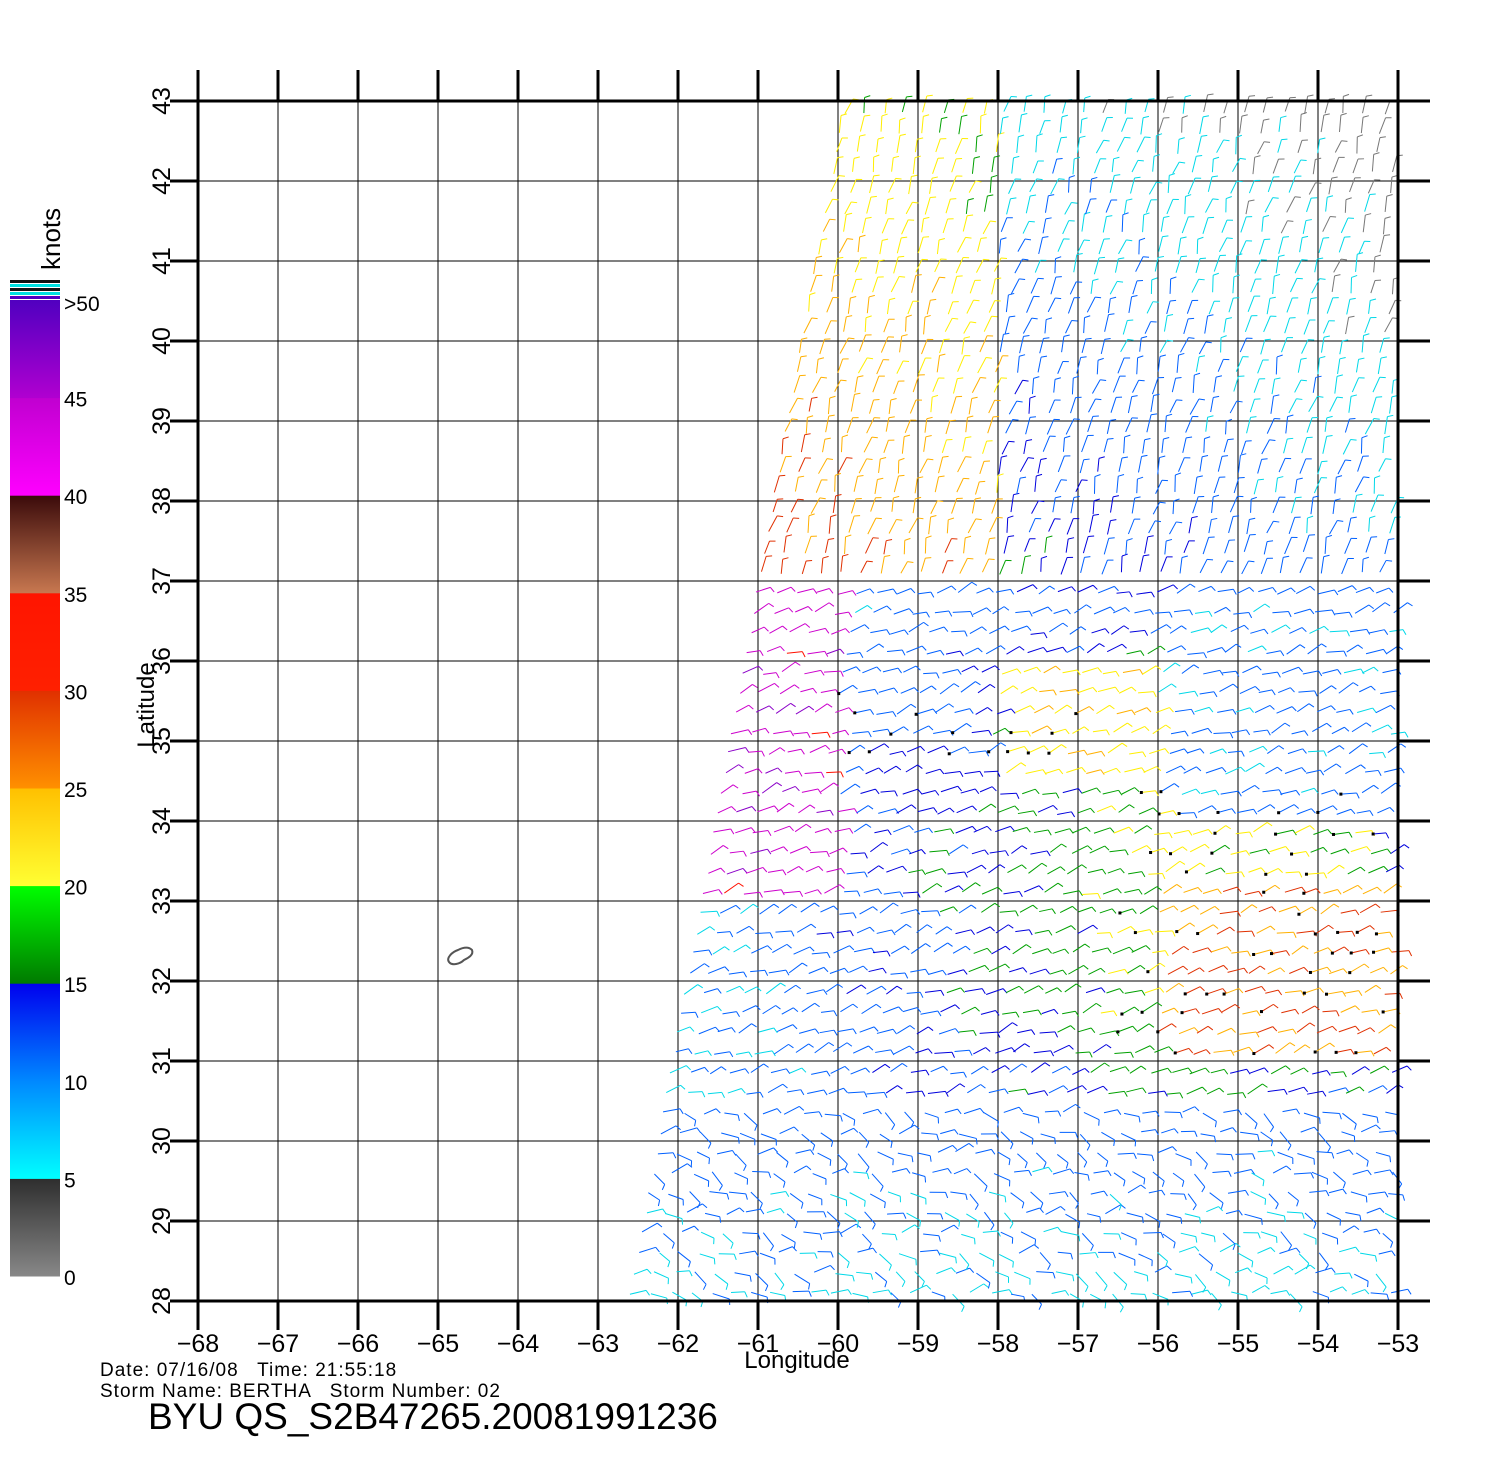 The width and height of the screenshot is (1500, 1480). I want to click on colorbar-segment, so click(35, 349).